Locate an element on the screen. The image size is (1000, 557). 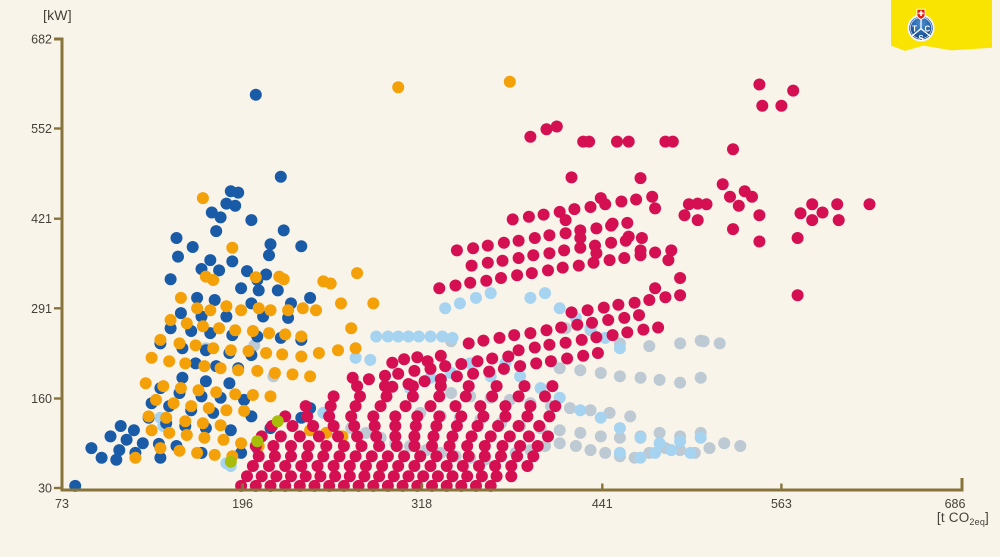
badge-letter-s: S is located at coordinates (921, 38).